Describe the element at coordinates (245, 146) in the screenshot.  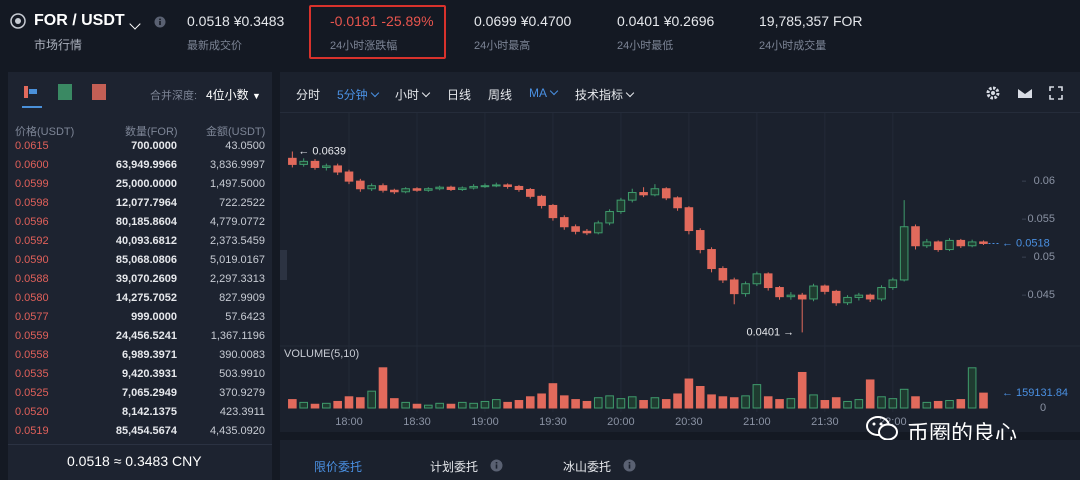
I see `total: 43.0500` at that location.